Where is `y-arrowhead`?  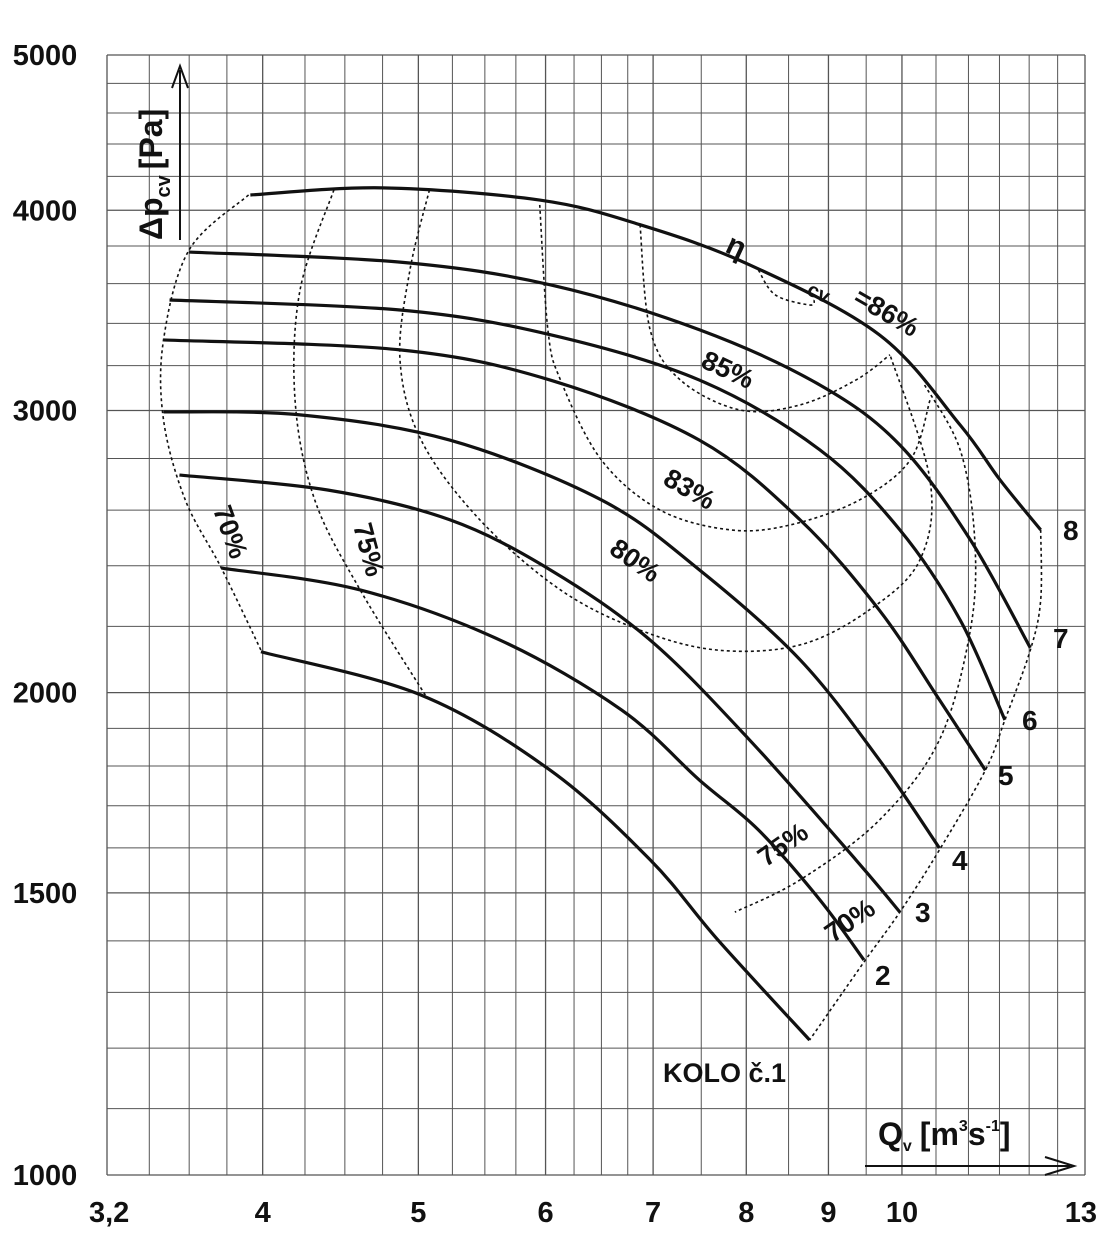
y-arrowhead is located at coordinates (180, 76).